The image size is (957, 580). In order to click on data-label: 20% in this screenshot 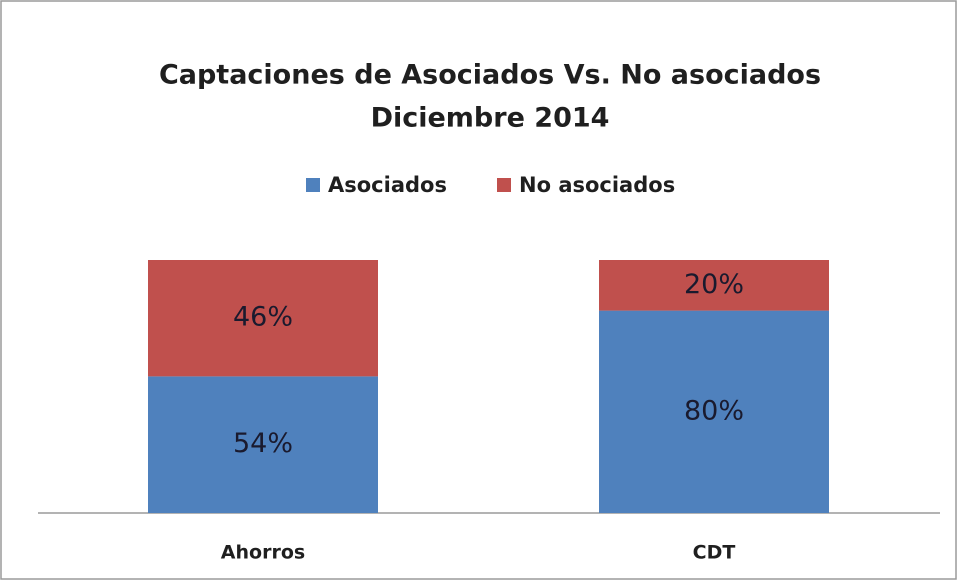, I will do `click(714, 284)`.